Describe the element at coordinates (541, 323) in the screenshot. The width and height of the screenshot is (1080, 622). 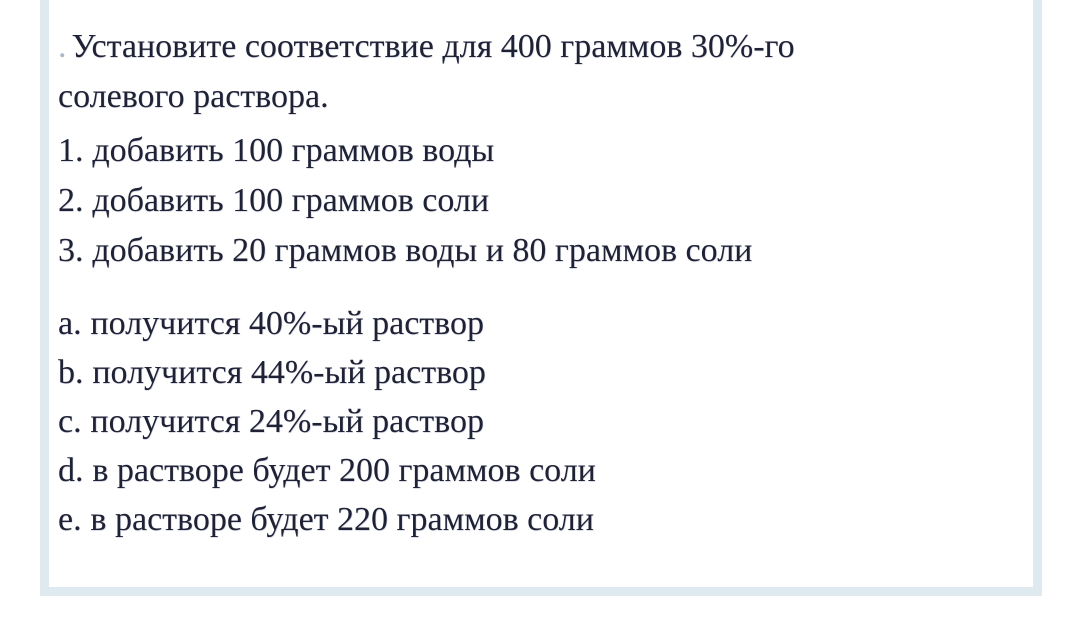
I see `lettered-item: a. получится 40%-ый раствор` at that location.